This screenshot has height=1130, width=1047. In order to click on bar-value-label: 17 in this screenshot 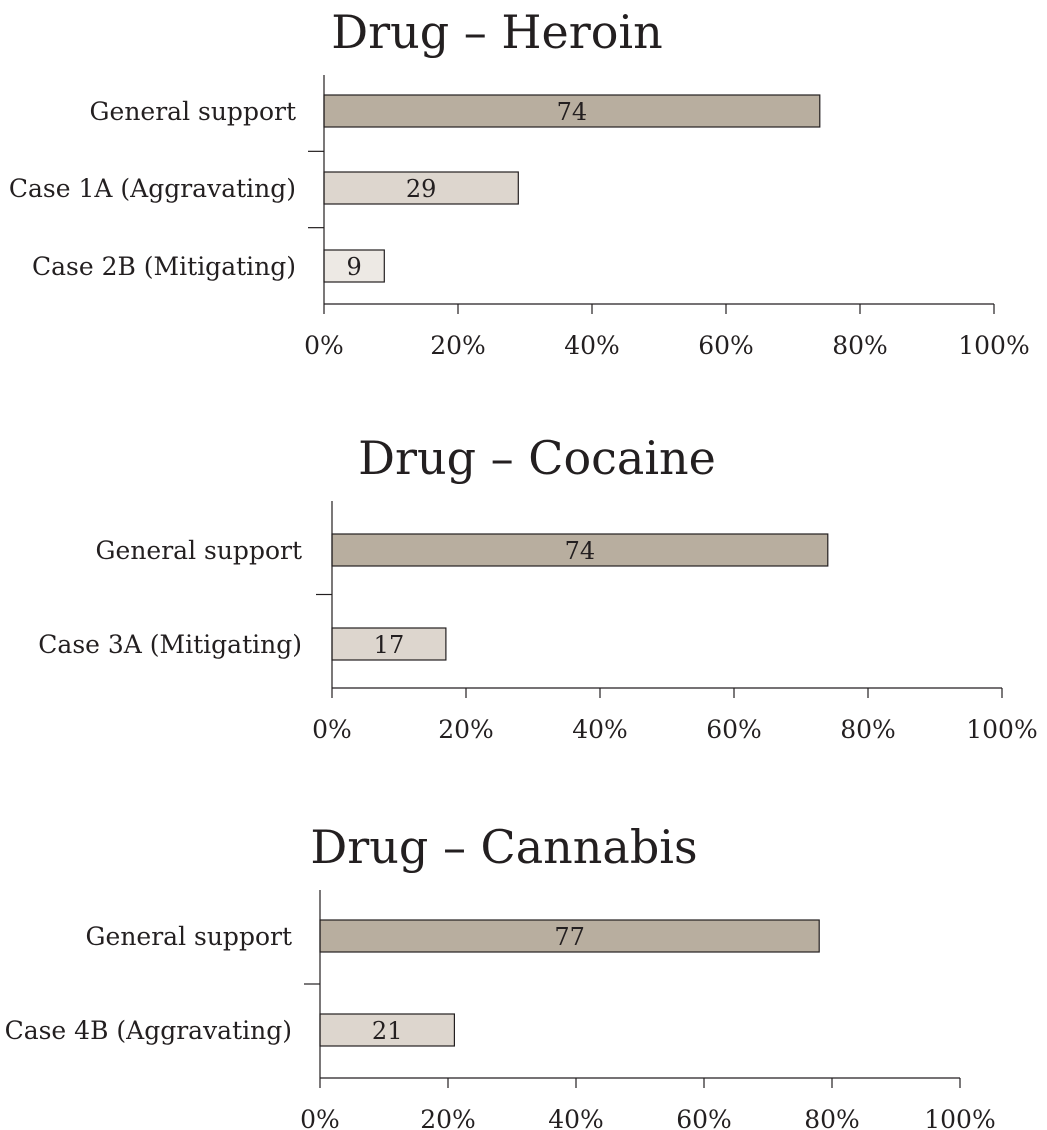, I will do `click(389, 645)`.